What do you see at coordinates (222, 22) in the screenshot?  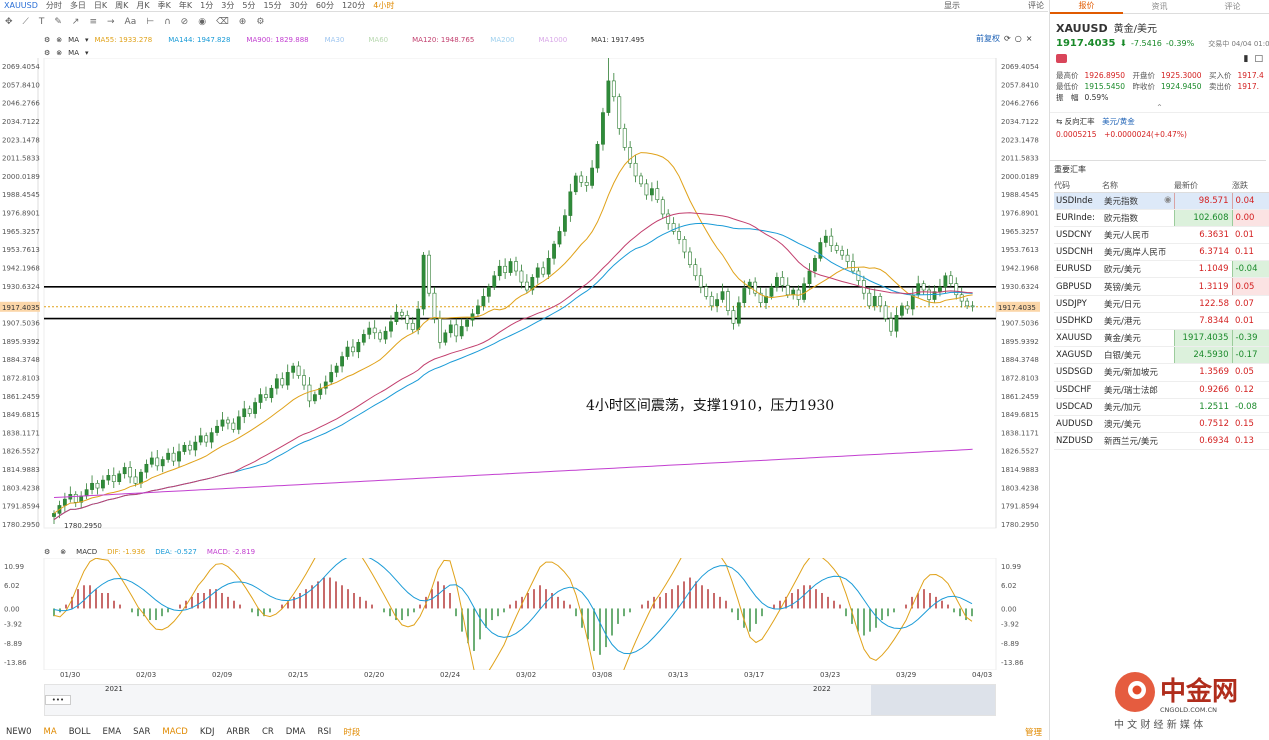 I see `trash-icon: ⌫` at bounding box center [222, 22].